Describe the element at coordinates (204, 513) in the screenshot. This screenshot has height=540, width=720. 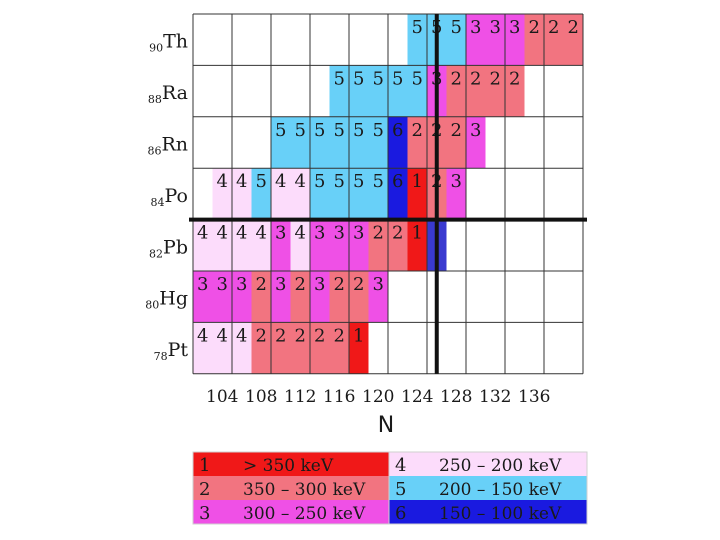
I see `legend-key: 3` at that location.